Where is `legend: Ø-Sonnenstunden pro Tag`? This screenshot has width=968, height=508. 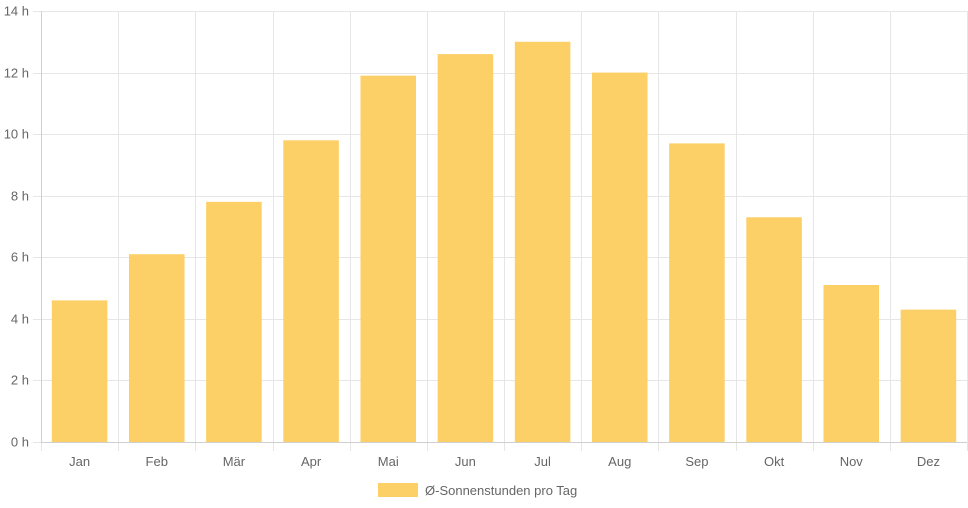 legend: Ø-Sonnenstunden pro Tag is located at coordinates (477, 490).